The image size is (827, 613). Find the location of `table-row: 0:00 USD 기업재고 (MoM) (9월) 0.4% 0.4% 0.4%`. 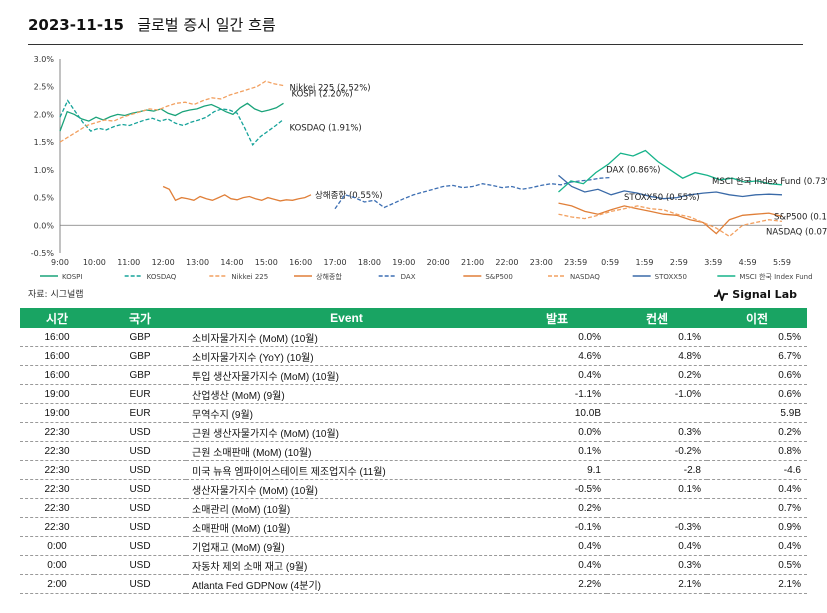

table-row: 0:00 USD 기업재고 (MoM) (9월) 0.4% 0.4% 0.4% is located at coordinates (413, 546).